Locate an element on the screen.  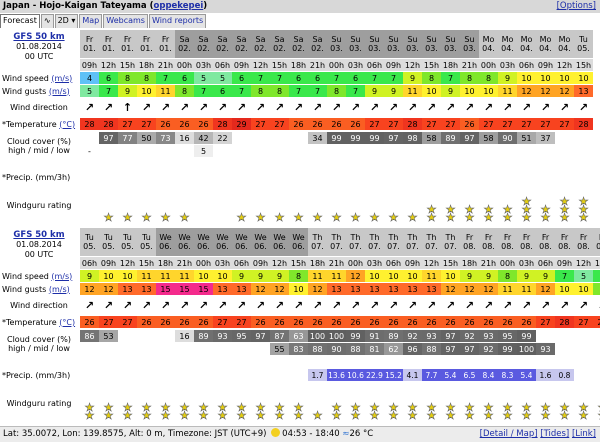
tab-graph: ∿ is located at coordinates (47, 21).